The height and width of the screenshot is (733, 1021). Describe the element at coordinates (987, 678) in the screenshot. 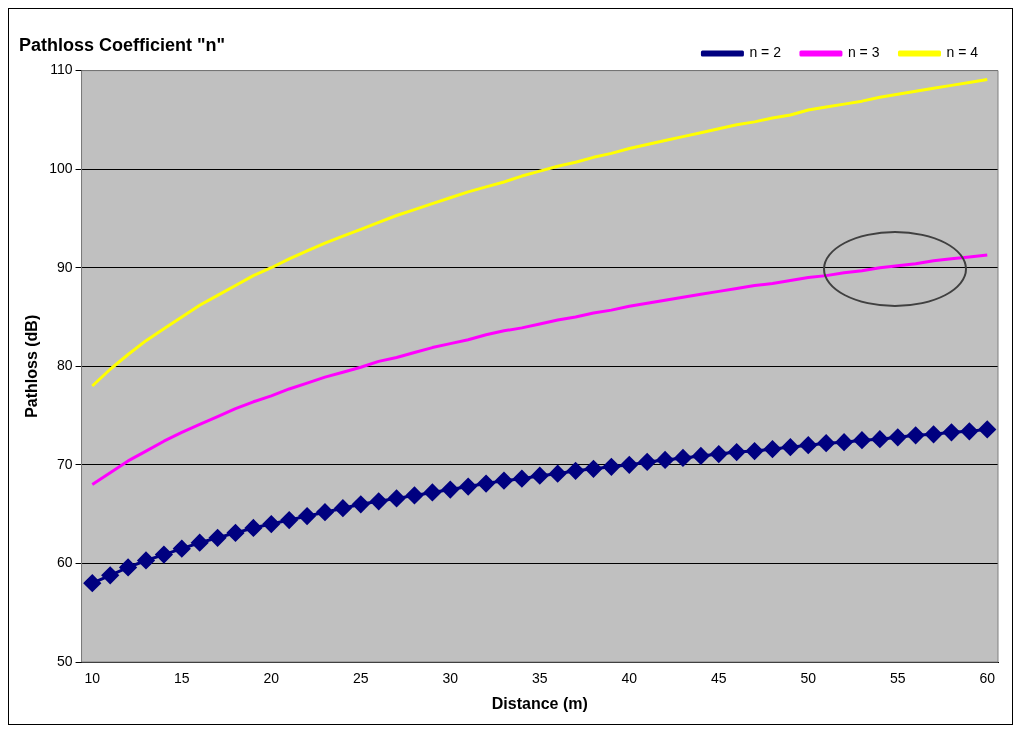

I see `x-tick-label: 60` at that location.